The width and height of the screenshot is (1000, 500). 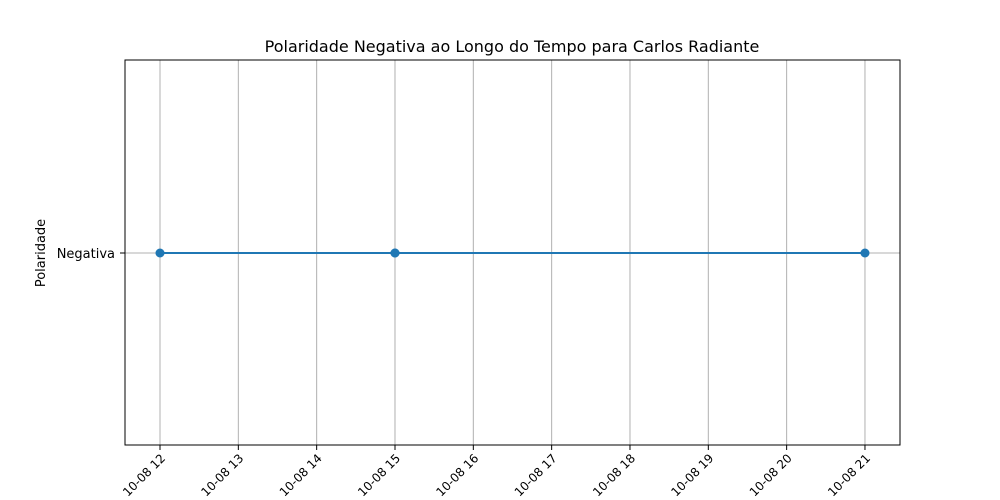 I want to click on series-layer, so click(x=512, y=253).